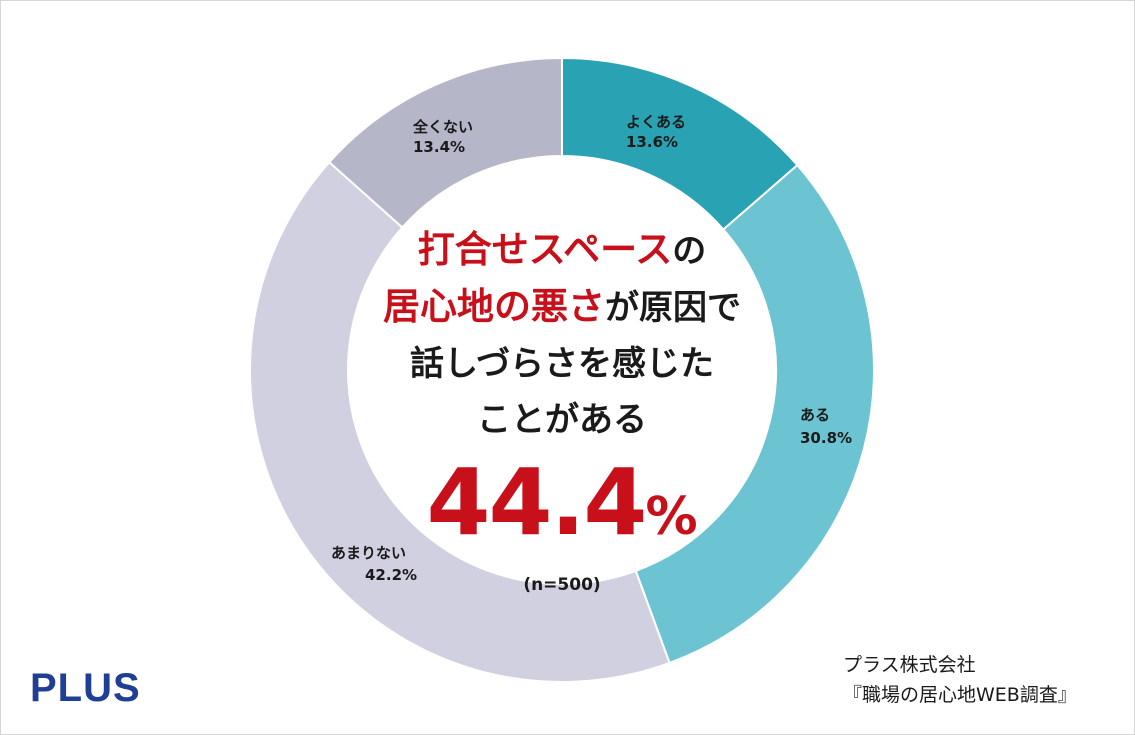 The width and height of the screenshot is (1135, 735). Describe the element at coordinates (689, 251) in the screenshot. I see `headline-text-1: の` at that location.